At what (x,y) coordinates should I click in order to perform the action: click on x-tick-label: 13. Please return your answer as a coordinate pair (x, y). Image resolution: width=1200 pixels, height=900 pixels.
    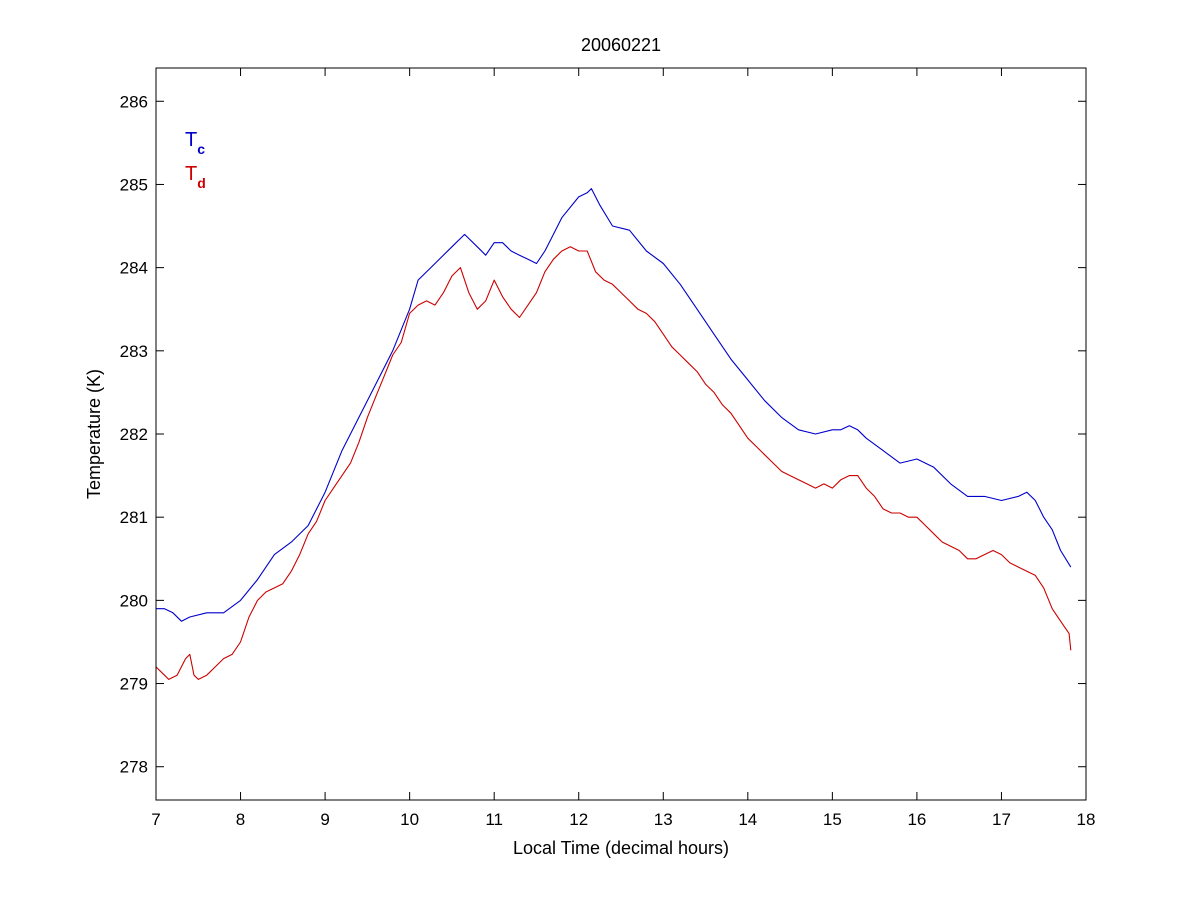
    Looking at the image, I should click on (663, 819).